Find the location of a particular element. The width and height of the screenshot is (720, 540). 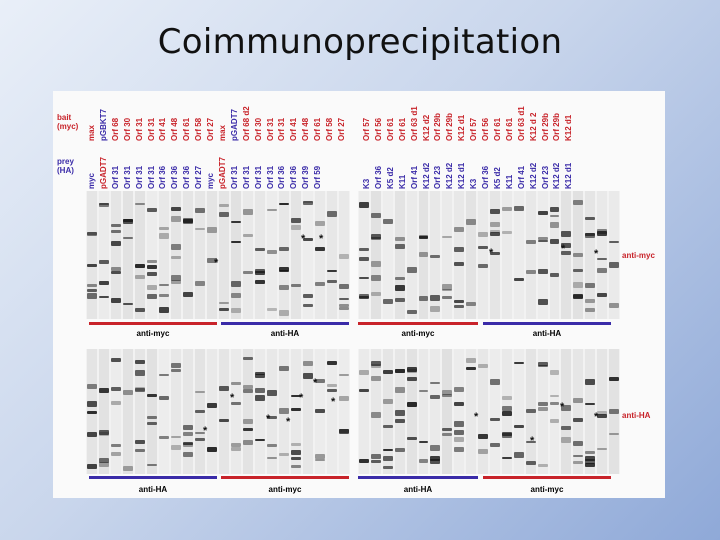

column-label: Orf 63 d1 is located at coordinates (521, 123).